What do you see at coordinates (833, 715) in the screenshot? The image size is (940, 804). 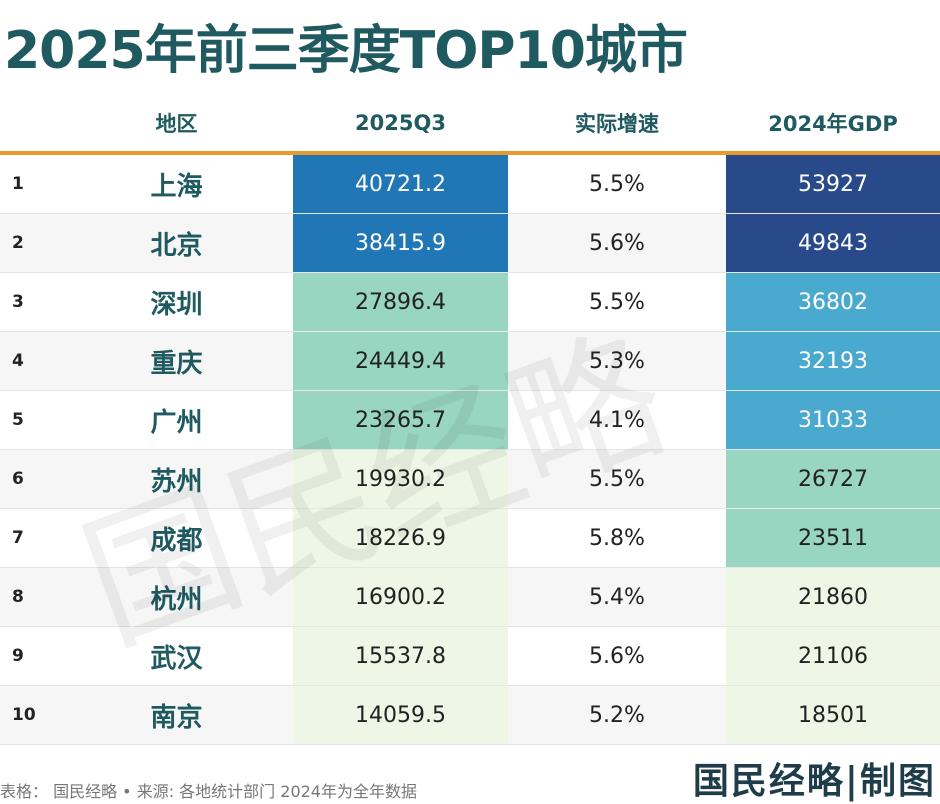 I see `gdp-cell: 18501` at bounding box center [833, 715].